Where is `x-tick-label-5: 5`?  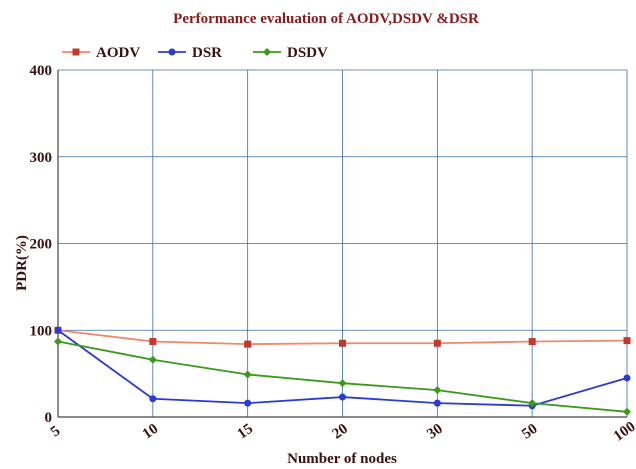 x-tick-label-5: 5 is located at coordinates (55, 431).